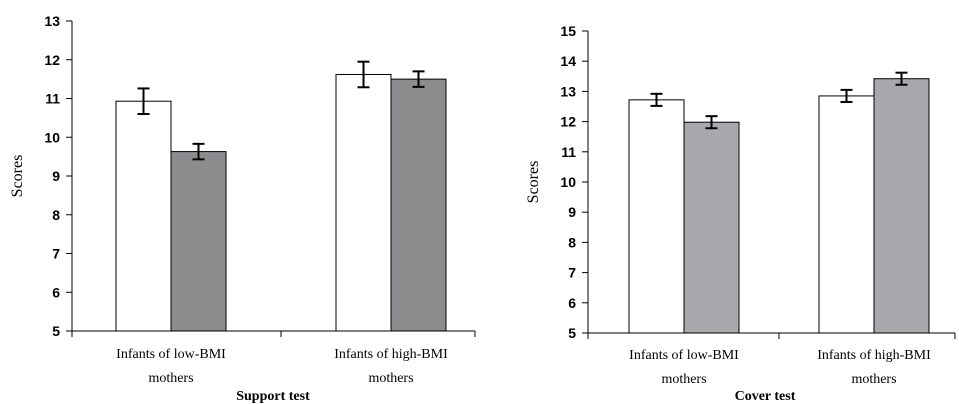 The height and width of the screenshot is (404, 959). Describe the element at coordinates (765, 396) in the screenshot. I see `chart-title: Cover test` at that location.